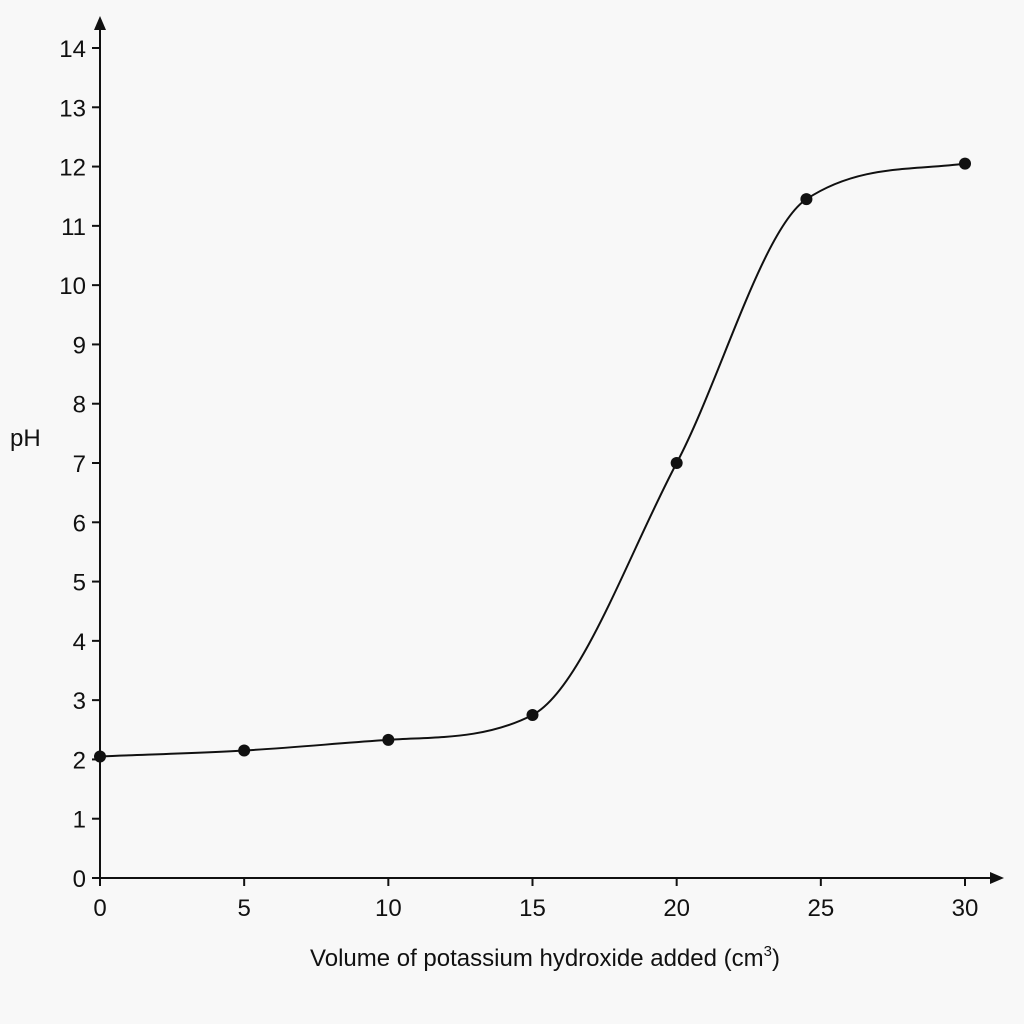 This screenshot has width=1024, height=1024. Describe the element at coordinates (79, 523) in the screenshot. I see `y-tick-label: 6` at that location.